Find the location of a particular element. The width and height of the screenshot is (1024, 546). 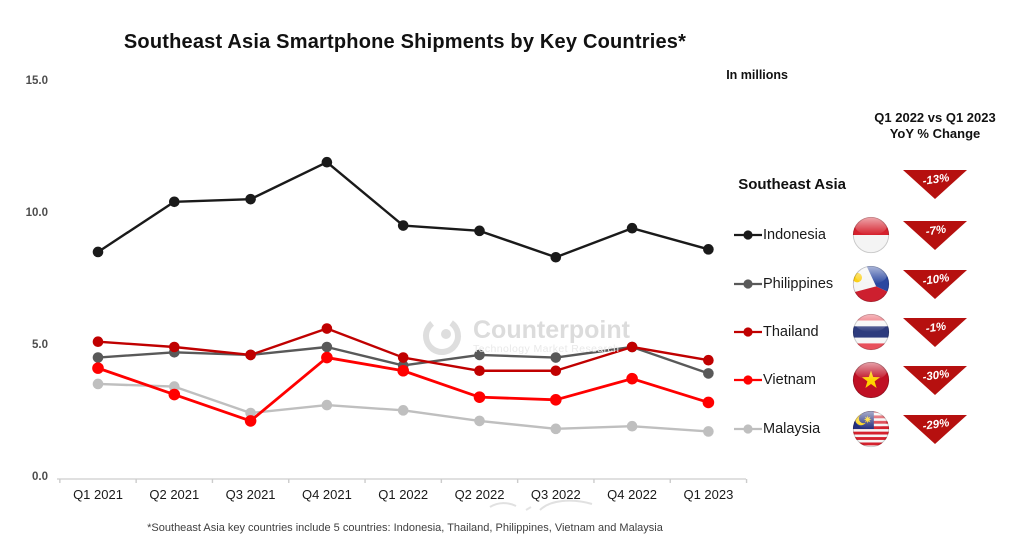

vietnam-flag-icon is located at coordinates (871, 380).